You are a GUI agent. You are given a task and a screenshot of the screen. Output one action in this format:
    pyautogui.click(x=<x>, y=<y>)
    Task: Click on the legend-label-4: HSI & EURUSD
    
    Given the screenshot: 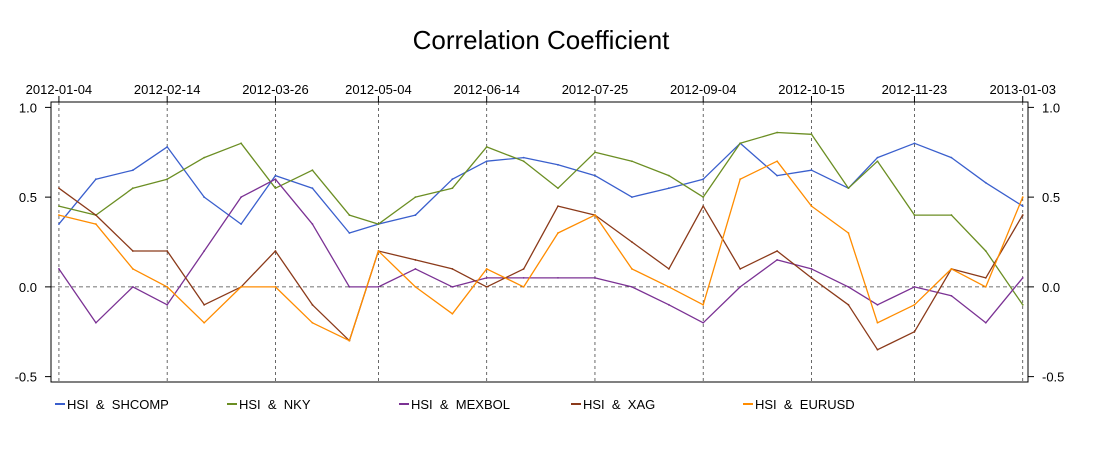 What is the action you would take?
    pyautogui.click(x=805, y=404)
    